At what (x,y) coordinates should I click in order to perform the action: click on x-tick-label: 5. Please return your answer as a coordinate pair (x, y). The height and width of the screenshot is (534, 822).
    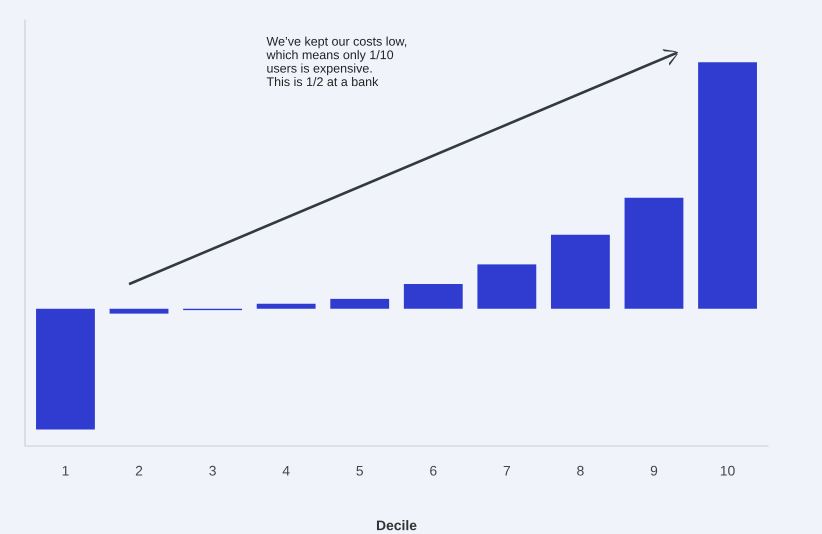
    Looking at the image, I should click on (359, 471).